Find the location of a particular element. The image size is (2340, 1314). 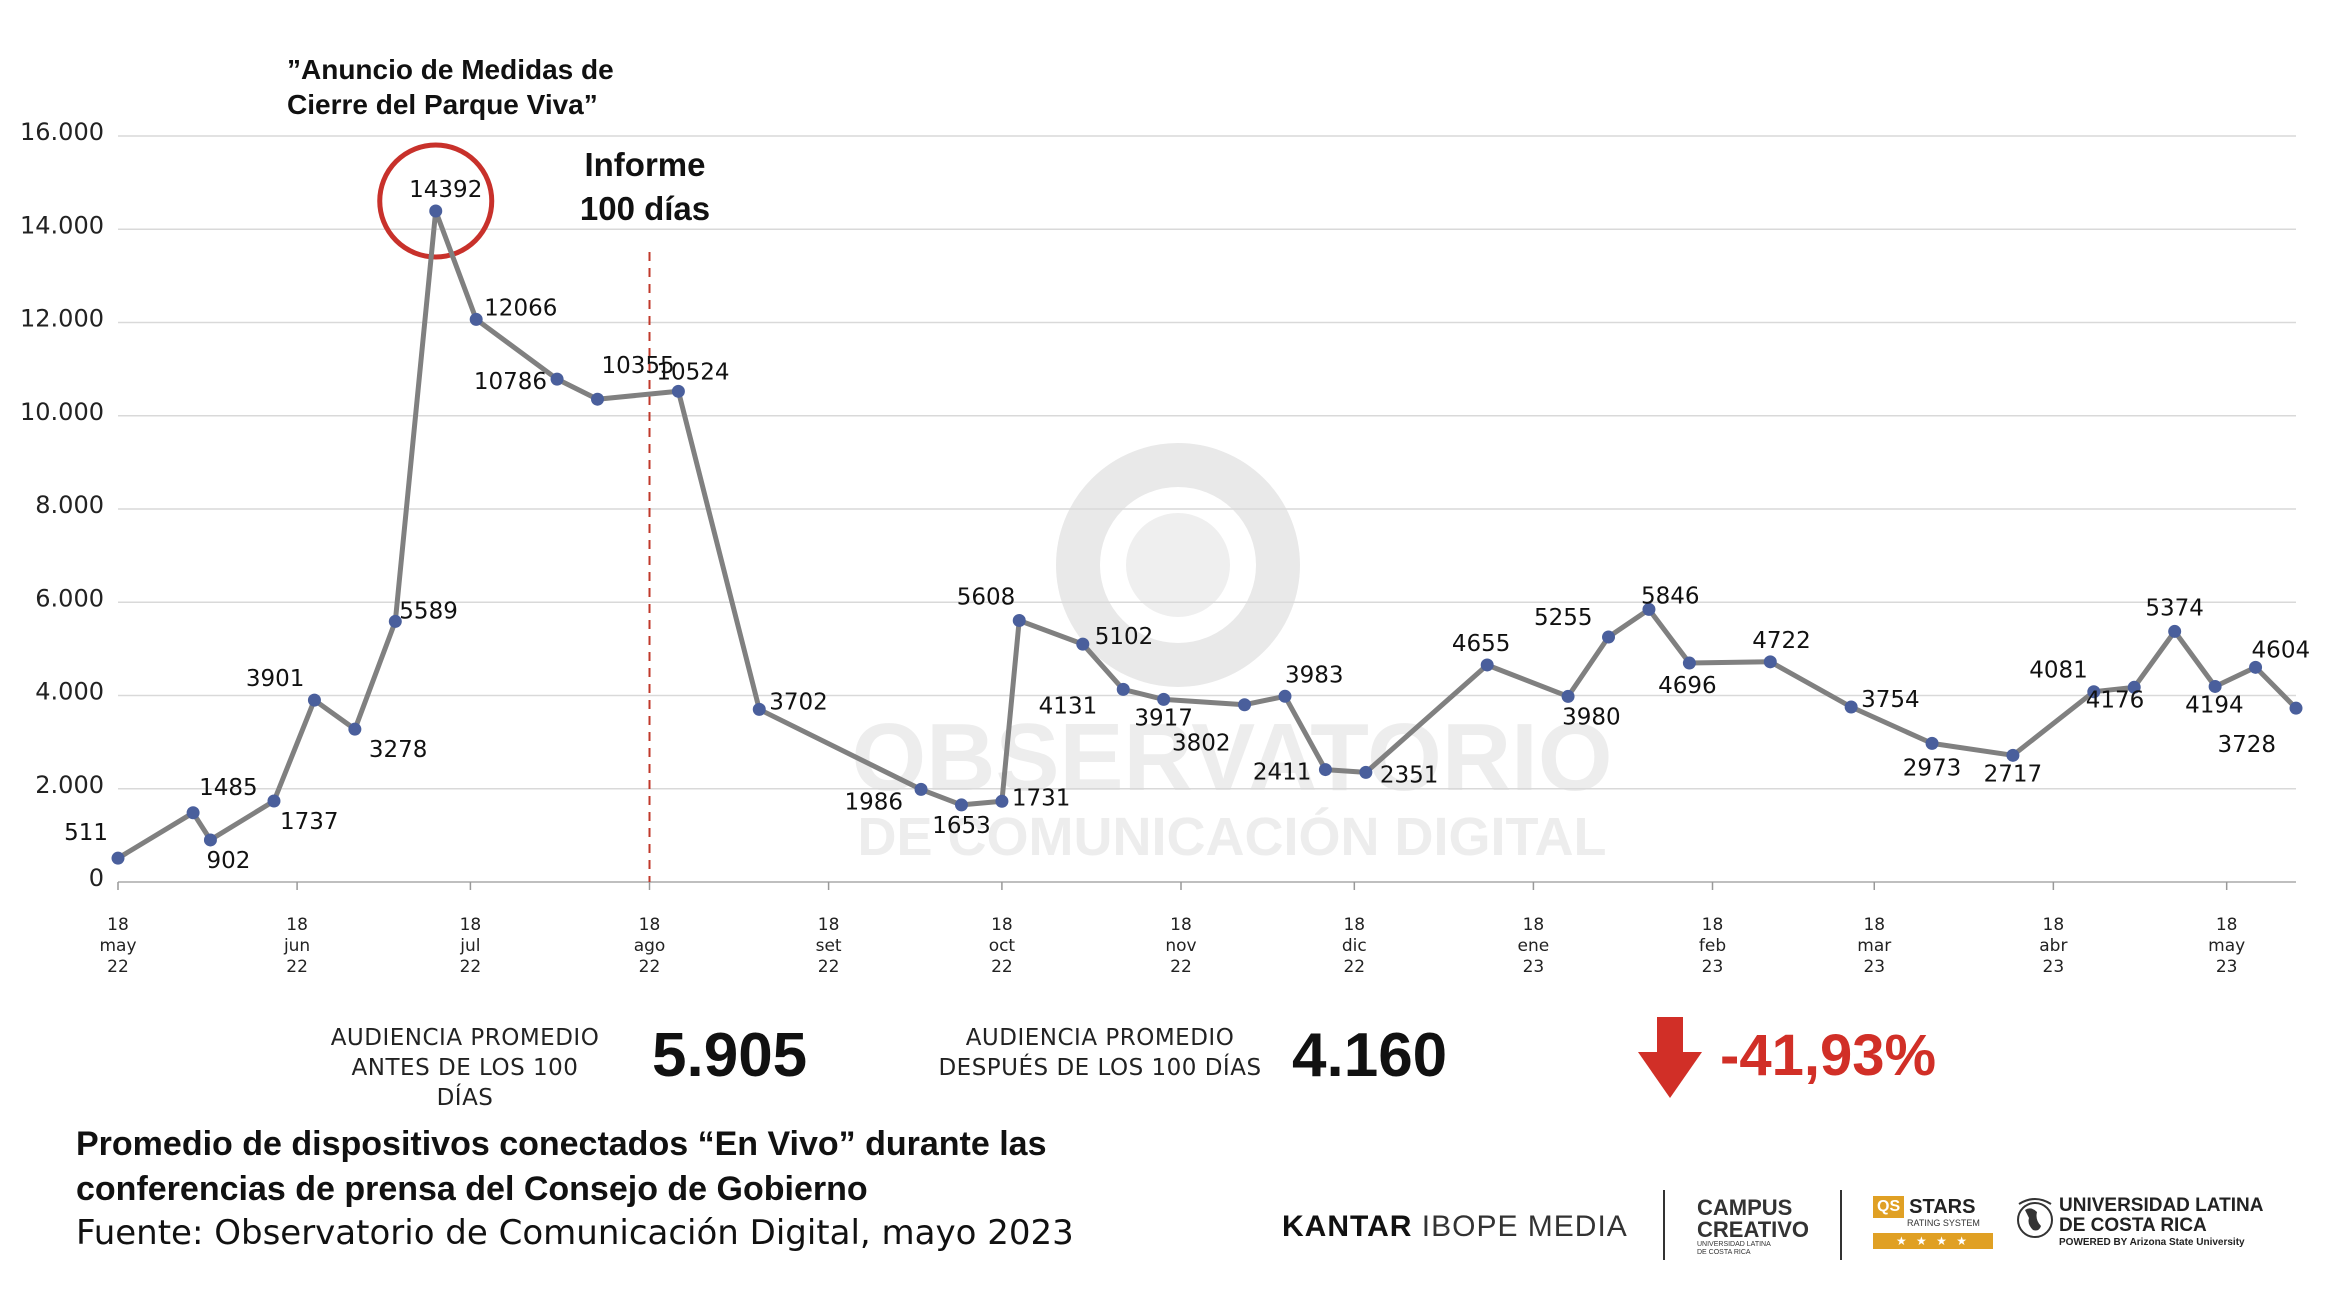

after-value: 4.160 is located at coordinates (1370, 1055).